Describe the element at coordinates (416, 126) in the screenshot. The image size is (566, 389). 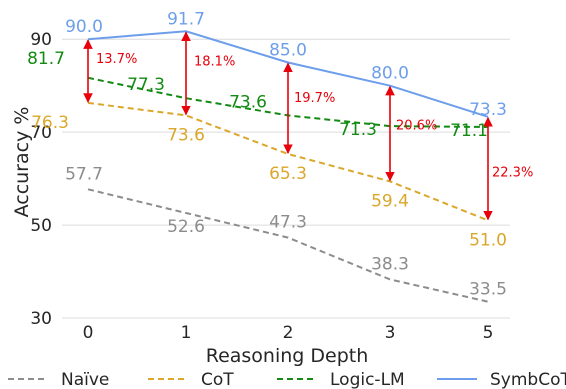
I see `gap-label: 20.6%` at that location.